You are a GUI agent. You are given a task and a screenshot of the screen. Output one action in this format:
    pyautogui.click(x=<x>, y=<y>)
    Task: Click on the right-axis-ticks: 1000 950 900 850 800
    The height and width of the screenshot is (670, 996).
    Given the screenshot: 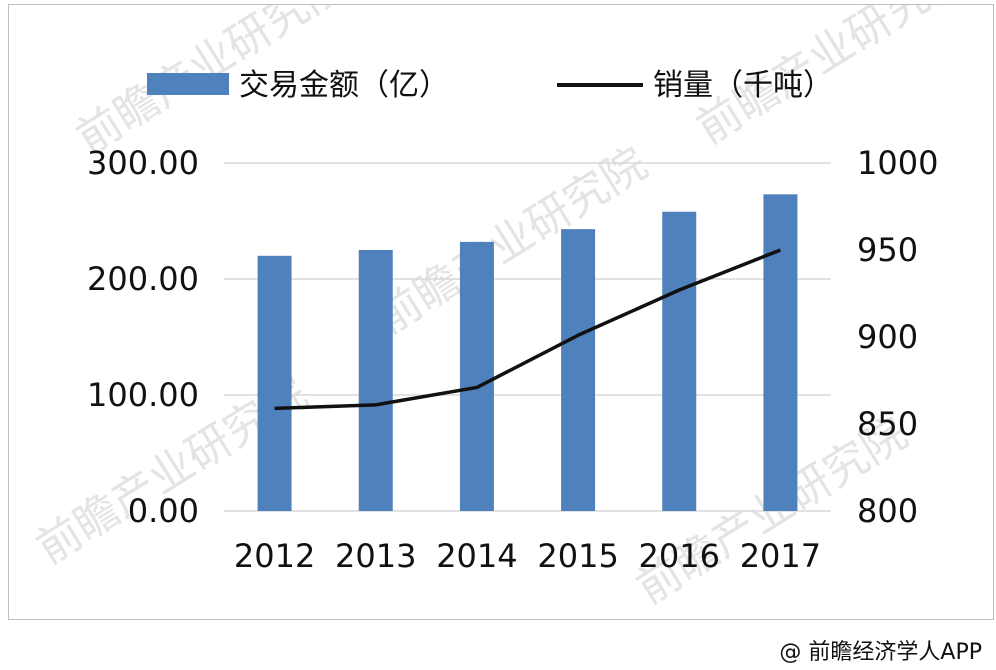 What is the action you would take?
    pyautogui.click(x=897, y=337)
    